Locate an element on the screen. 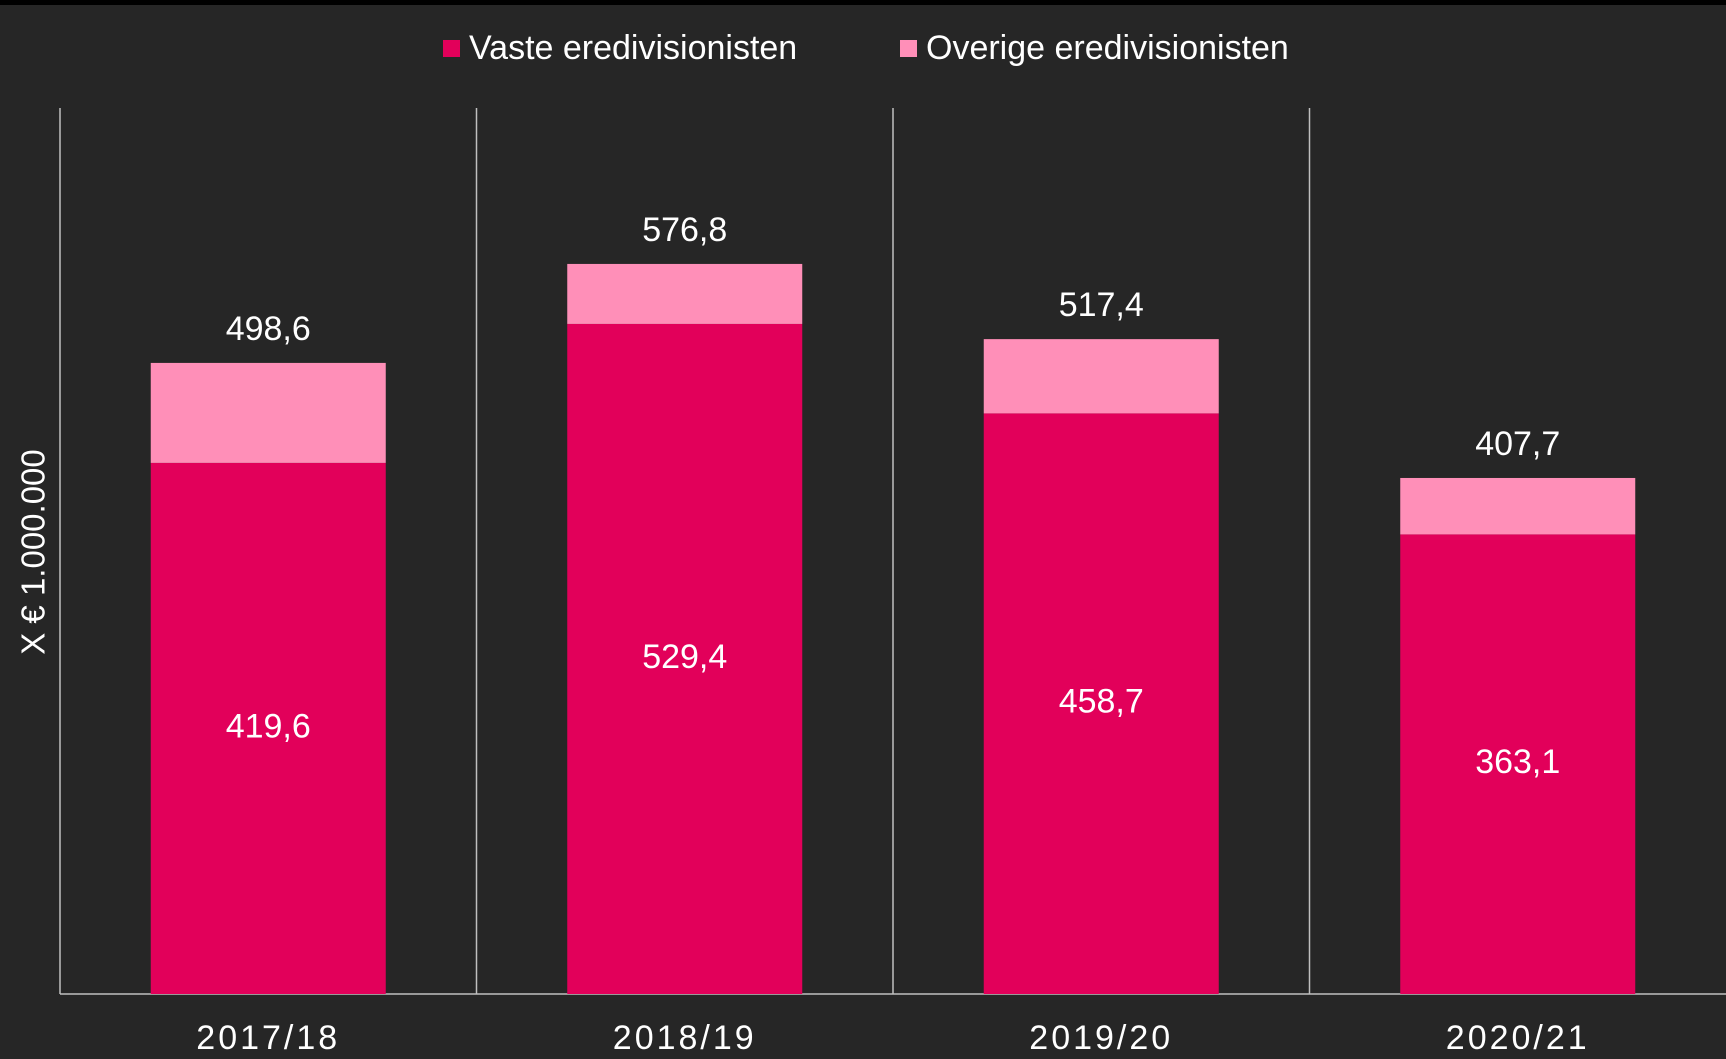 This screenshot has width=1726, height=1059. top-border is located at coordinates (863, 2).